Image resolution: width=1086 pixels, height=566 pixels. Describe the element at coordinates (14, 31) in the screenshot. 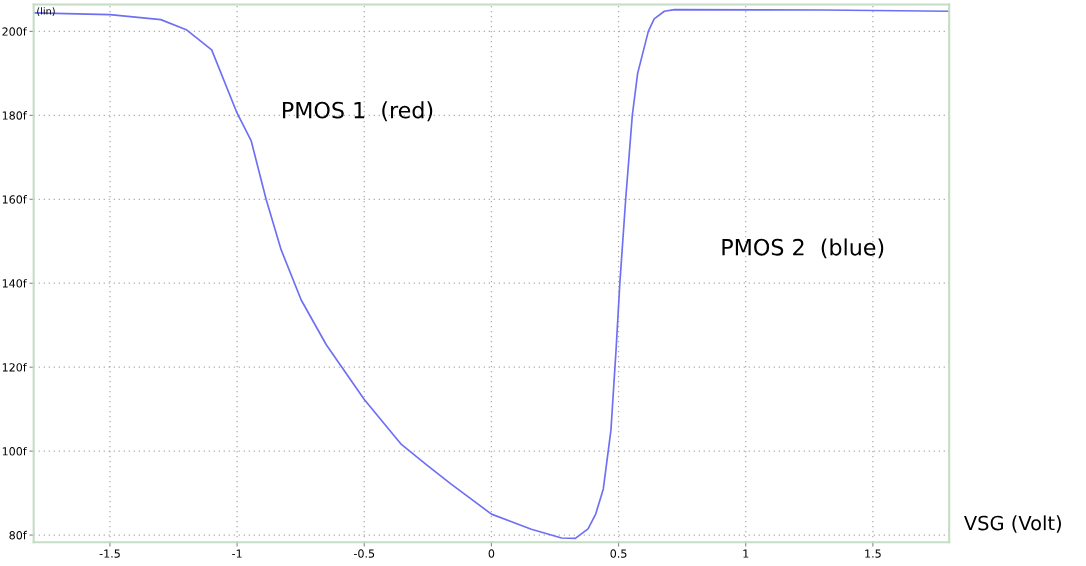

I see `y-tick-label: 200f` at that location.